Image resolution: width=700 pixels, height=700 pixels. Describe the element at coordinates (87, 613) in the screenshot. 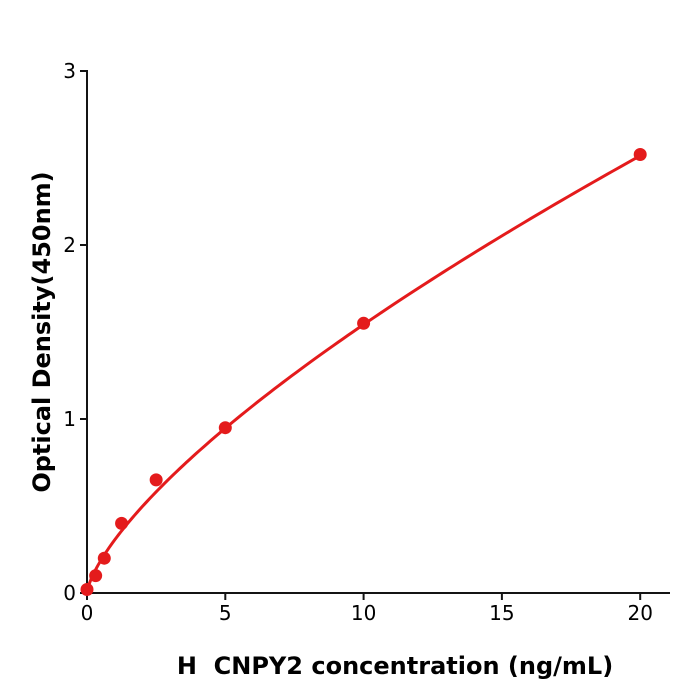

I see `x-tick-label: 0` at that location.